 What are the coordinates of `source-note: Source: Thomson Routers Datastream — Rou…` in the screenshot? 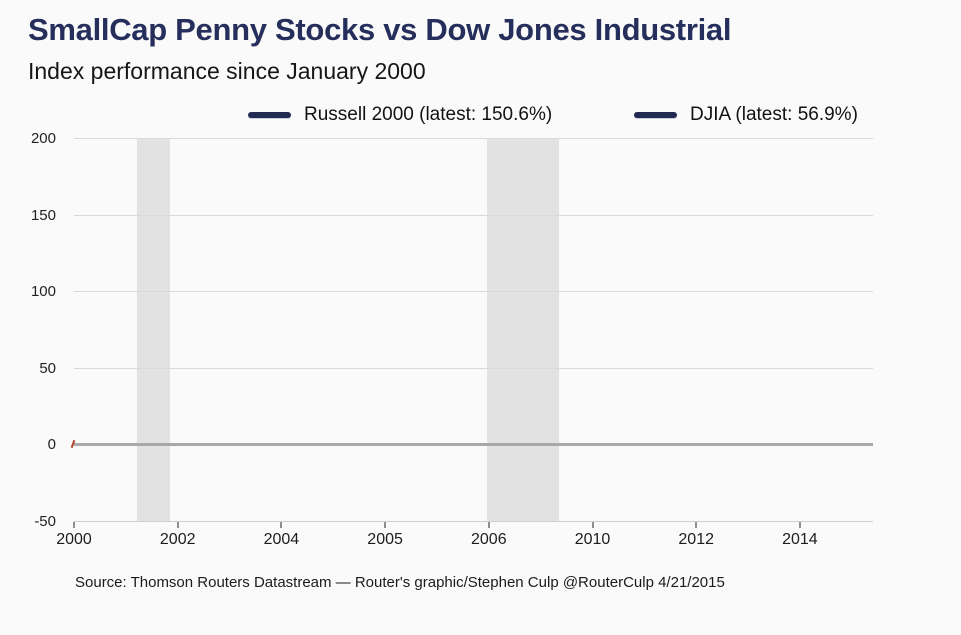 It's located at (400, 582).